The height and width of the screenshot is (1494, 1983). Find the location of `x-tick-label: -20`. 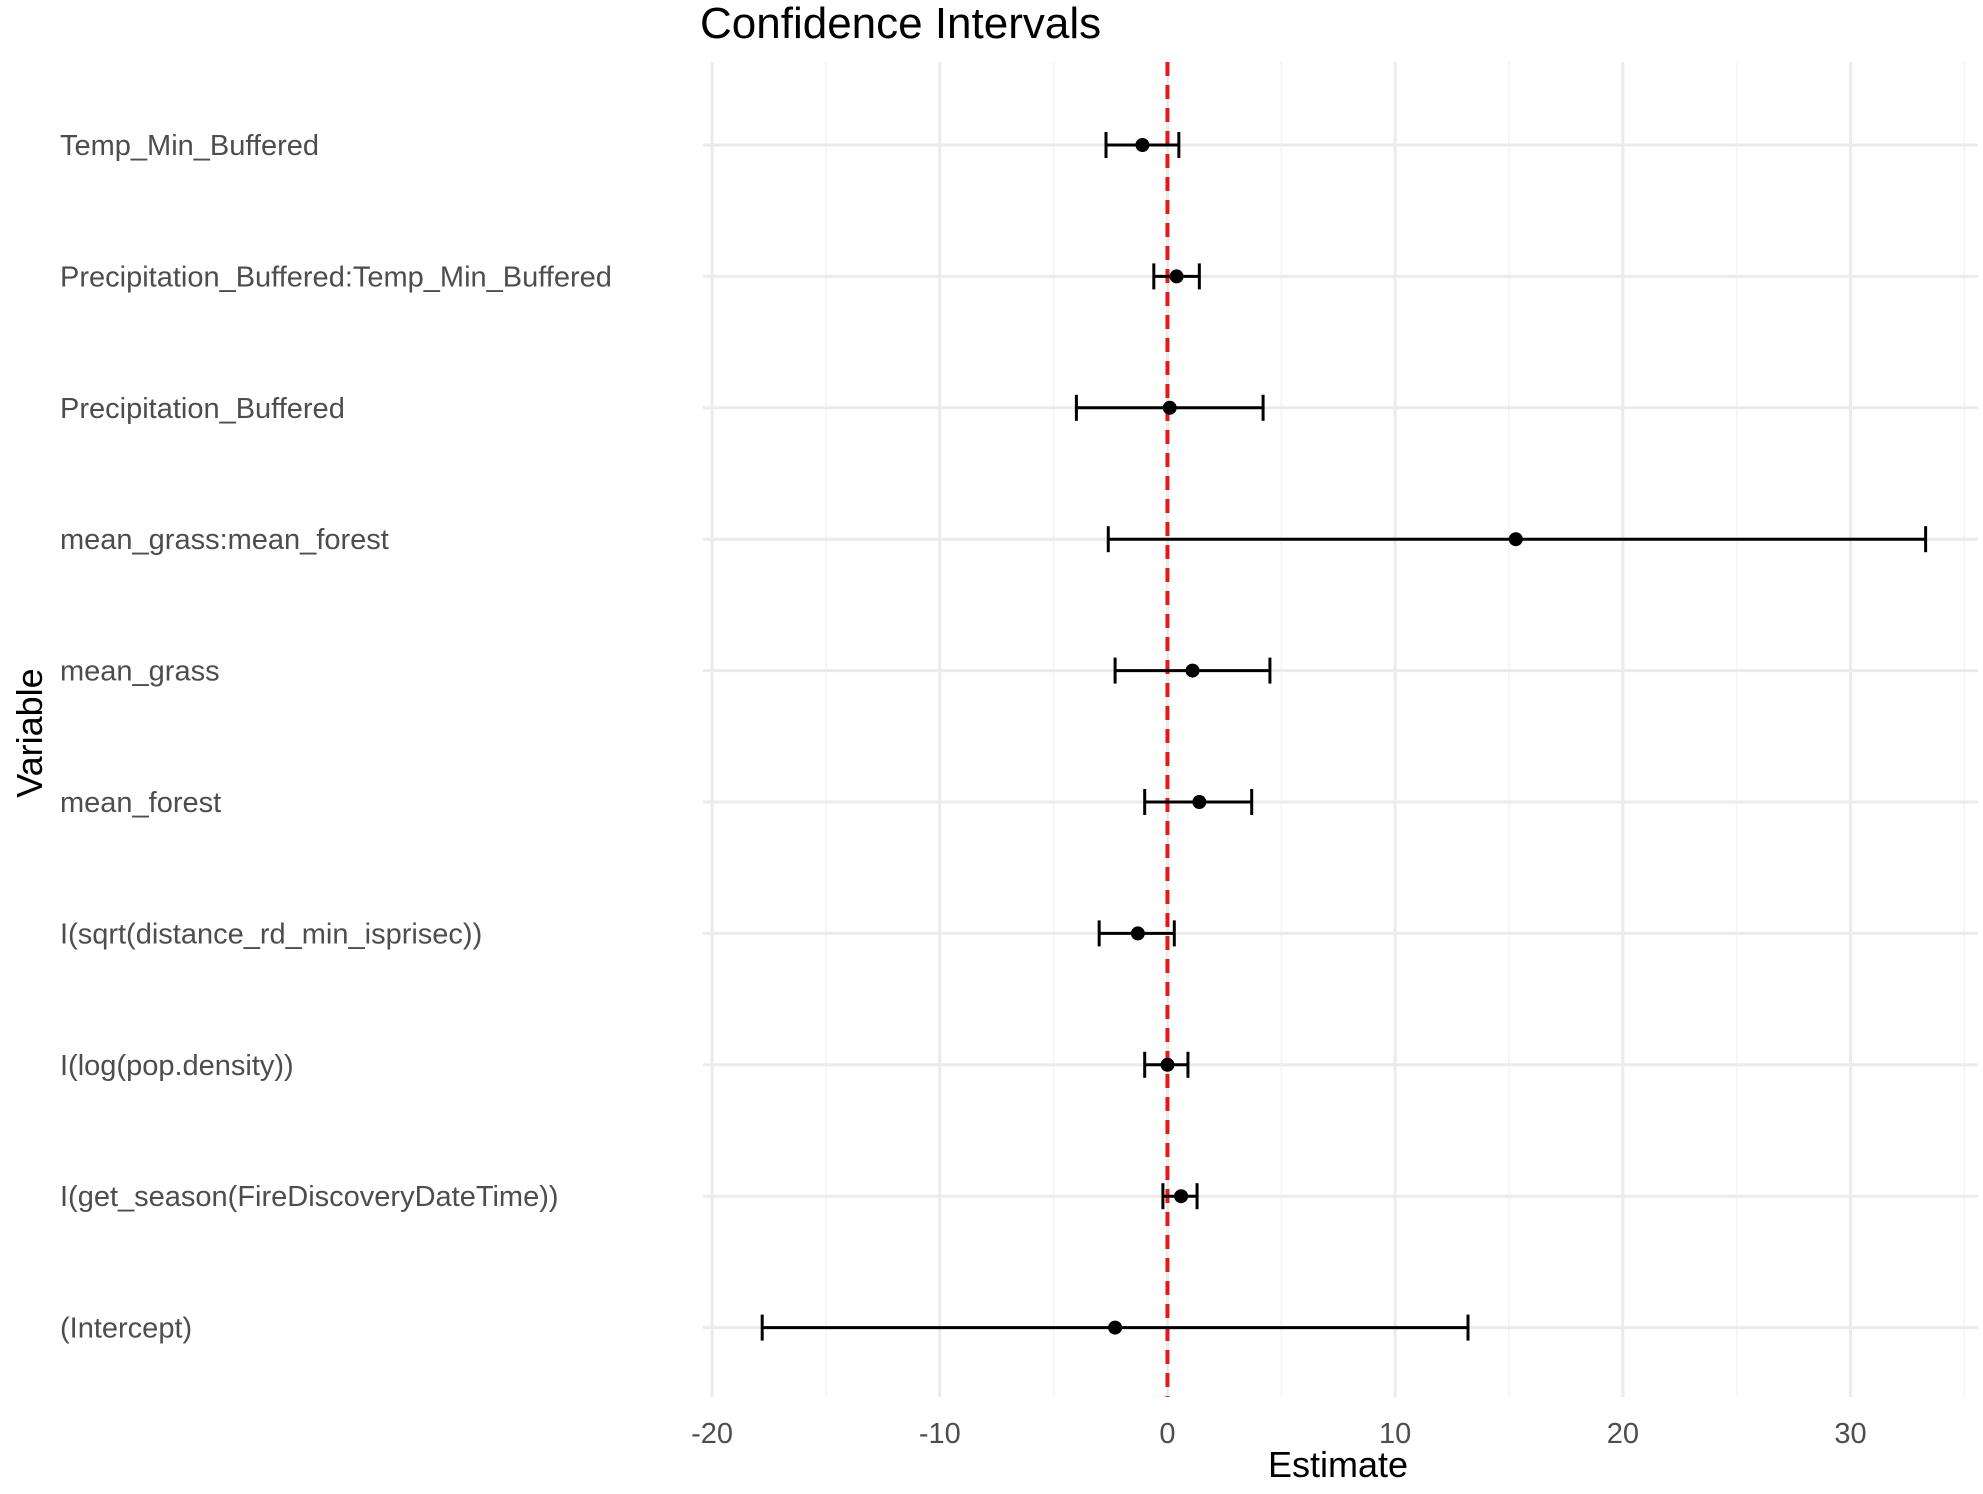

x-tick-label: -20 is located at coordinates (712, 1434).